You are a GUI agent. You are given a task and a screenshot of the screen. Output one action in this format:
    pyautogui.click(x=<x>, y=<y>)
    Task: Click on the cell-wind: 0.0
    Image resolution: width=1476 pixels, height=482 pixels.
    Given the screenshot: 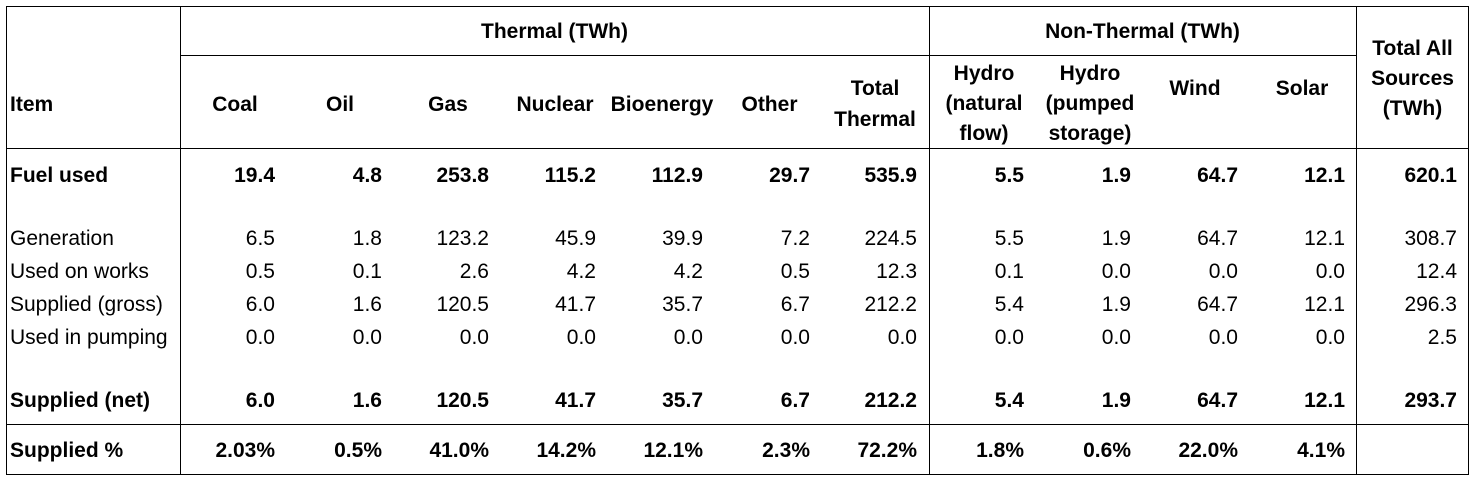 What is the action you would take?
    pyautogui.click(x=1223, y=337)
    